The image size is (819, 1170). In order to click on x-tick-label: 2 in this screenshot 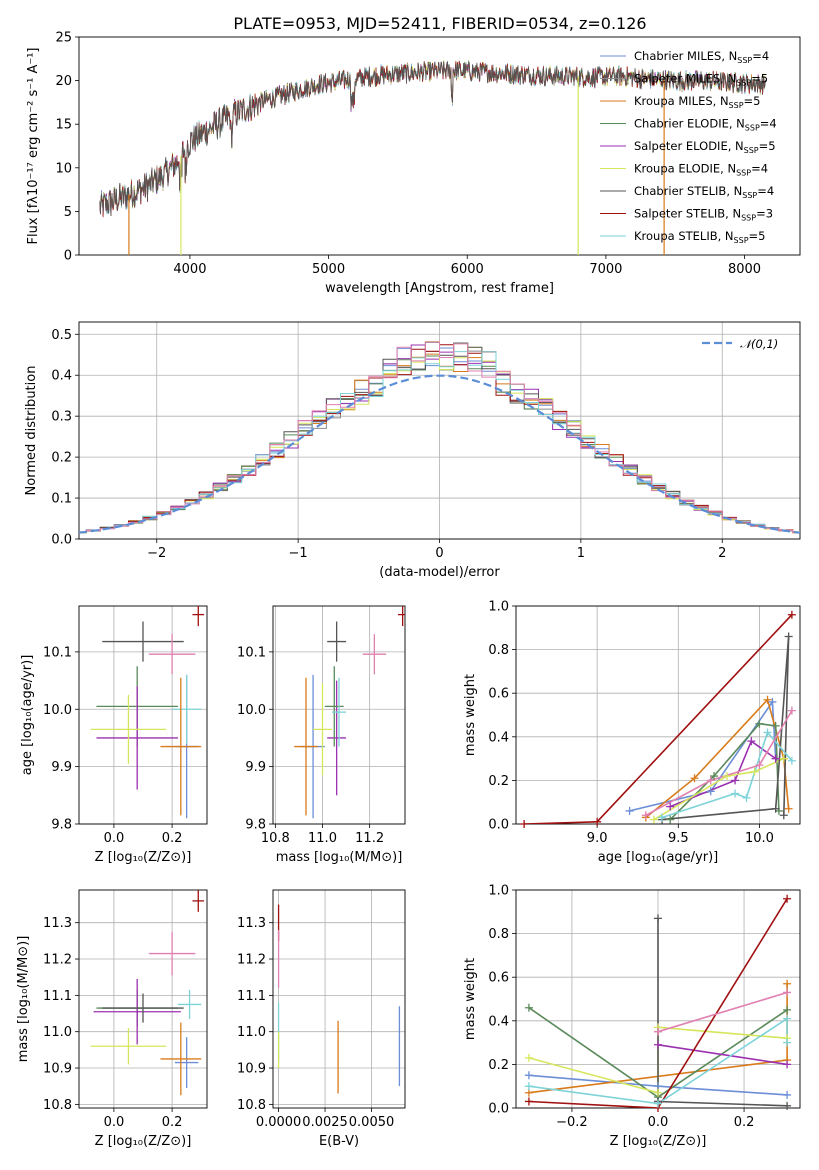, I will do `click(722, 553)`.